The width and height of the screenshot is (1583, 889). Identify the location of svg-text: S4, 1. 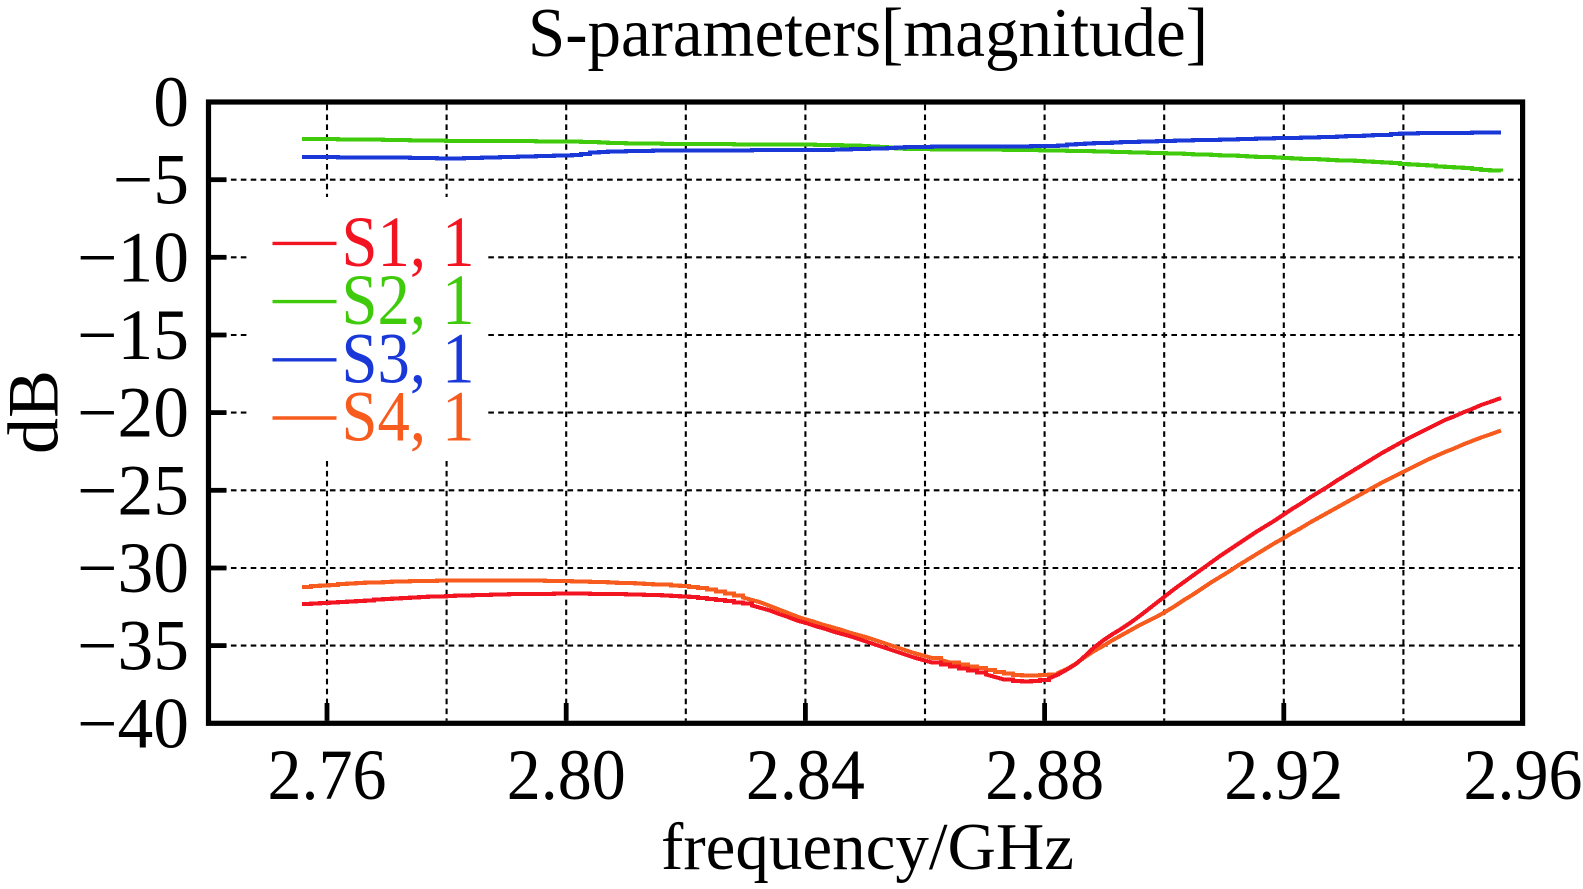
(408, 417).